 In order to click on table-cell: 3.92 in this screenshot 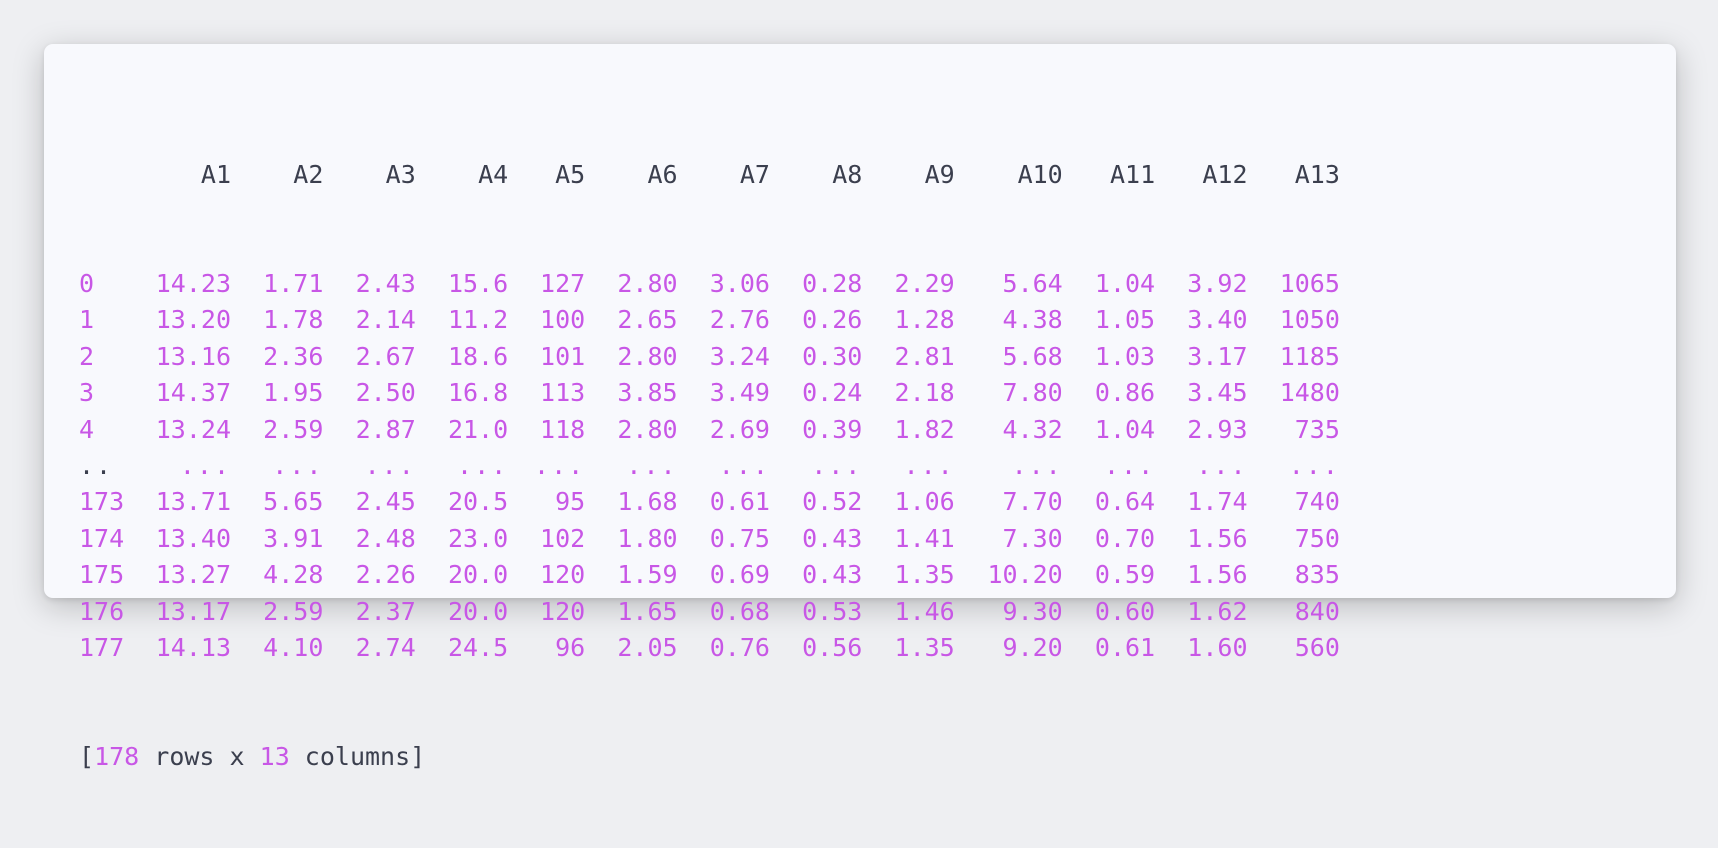, I will do `click(1217, 284)`.